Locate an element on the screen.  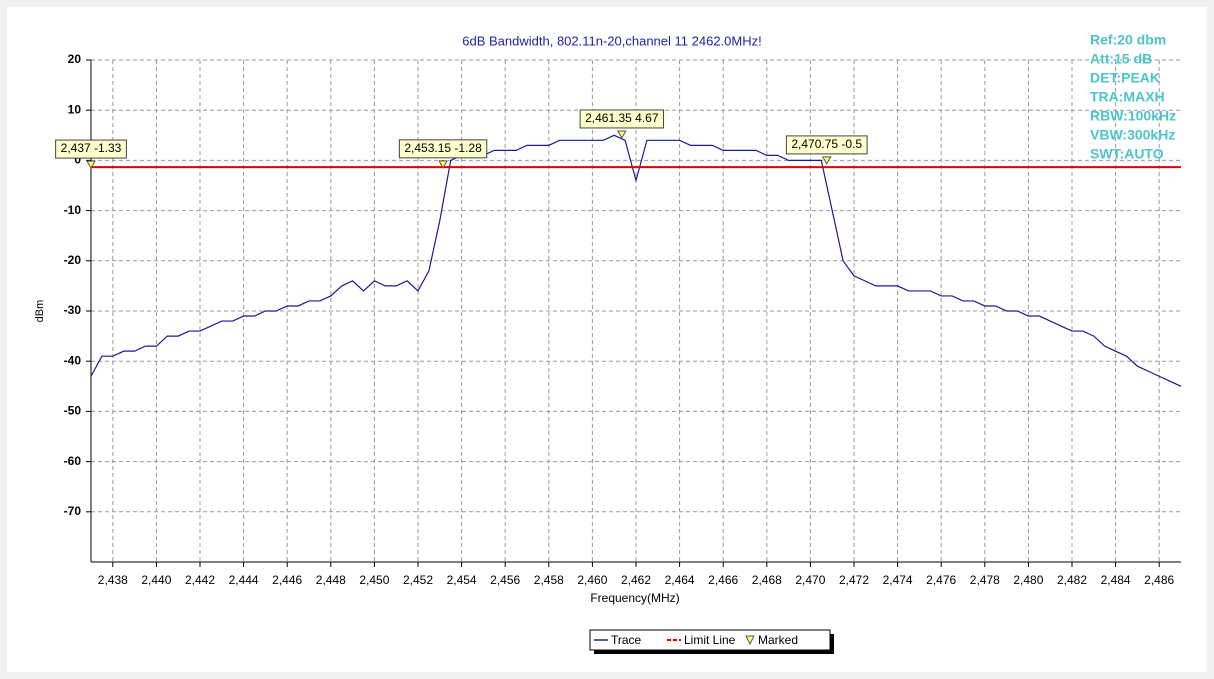
x-axis-label: Frequency(MHz) is located at coordinates (634, 598).